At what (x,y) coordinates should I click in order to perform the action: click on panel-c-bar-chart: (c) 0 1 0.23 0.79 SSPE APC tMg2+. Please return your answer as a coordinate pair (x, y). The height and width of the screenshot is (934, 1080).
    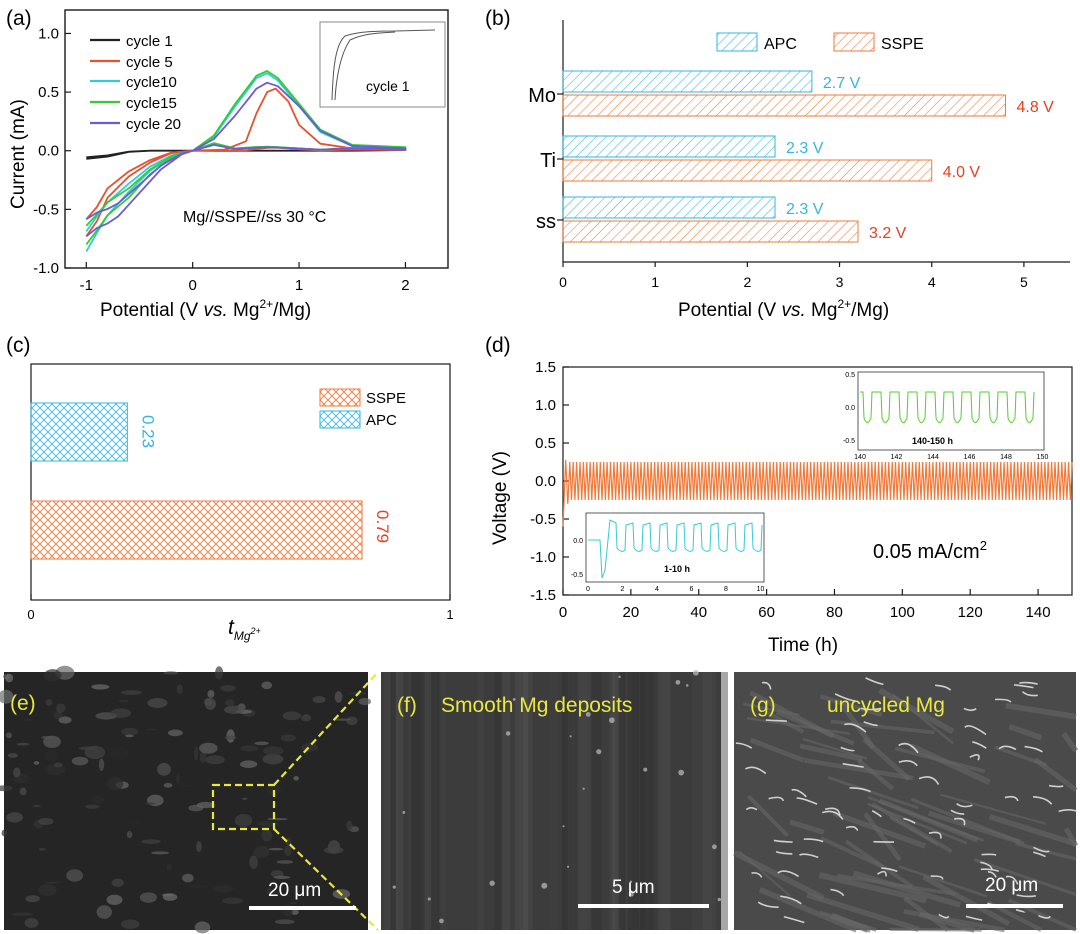
    Looking at the image, I should click on (230, 488).